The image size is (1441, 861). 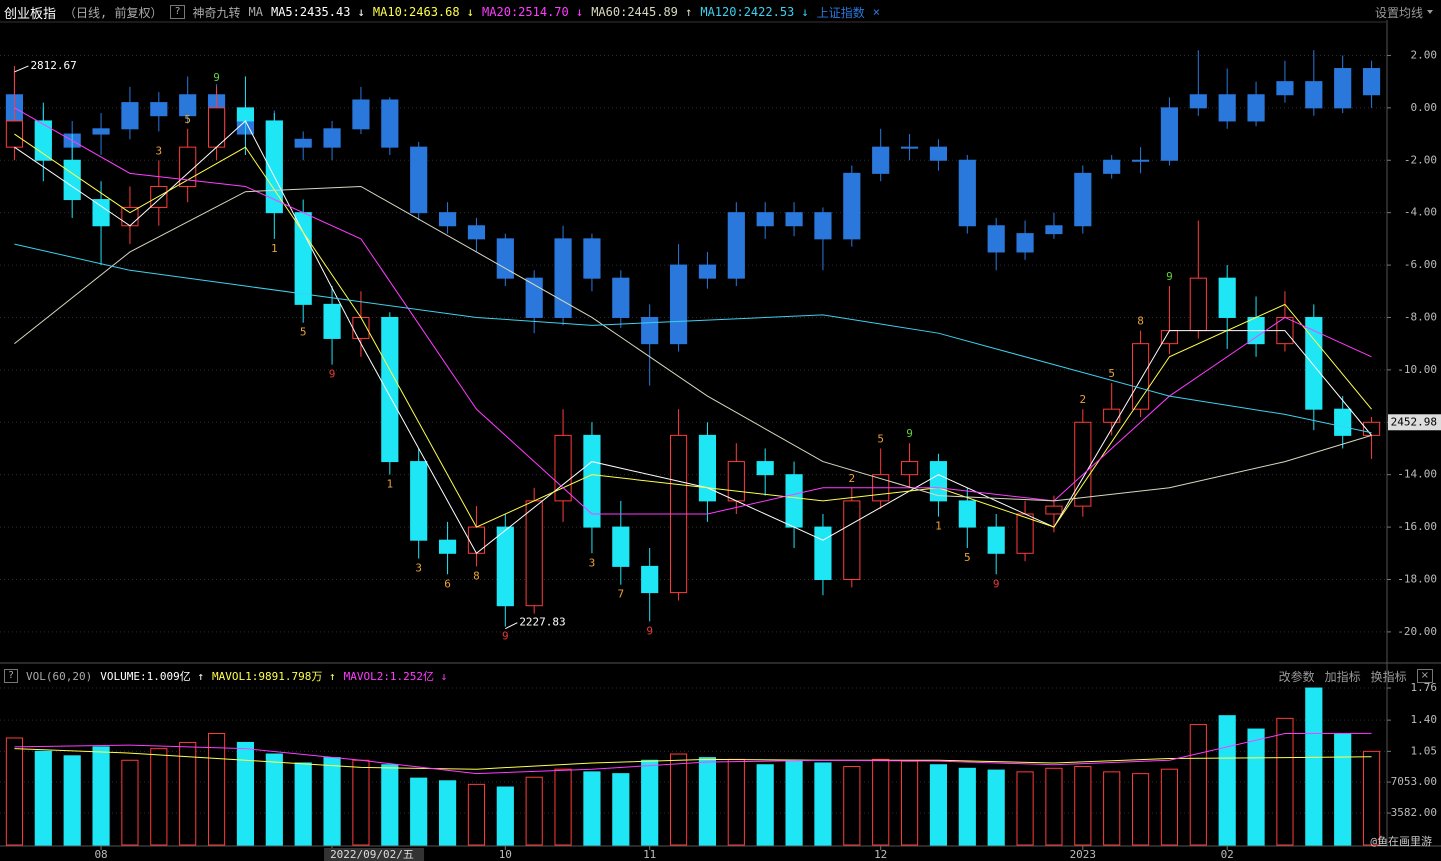 What do you see at coordinates (255, 12) in the screenshot?
I see `ma-label: MA` at bounding box center [255, 12].